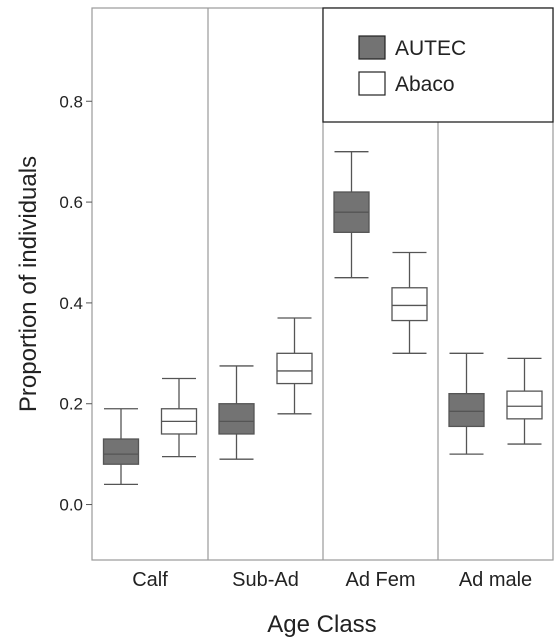 This screenshot has height=641, width=555. Describe the element at coordinates (372, 47) in the screenshot. I see `legend-swatch-autec` at that location.